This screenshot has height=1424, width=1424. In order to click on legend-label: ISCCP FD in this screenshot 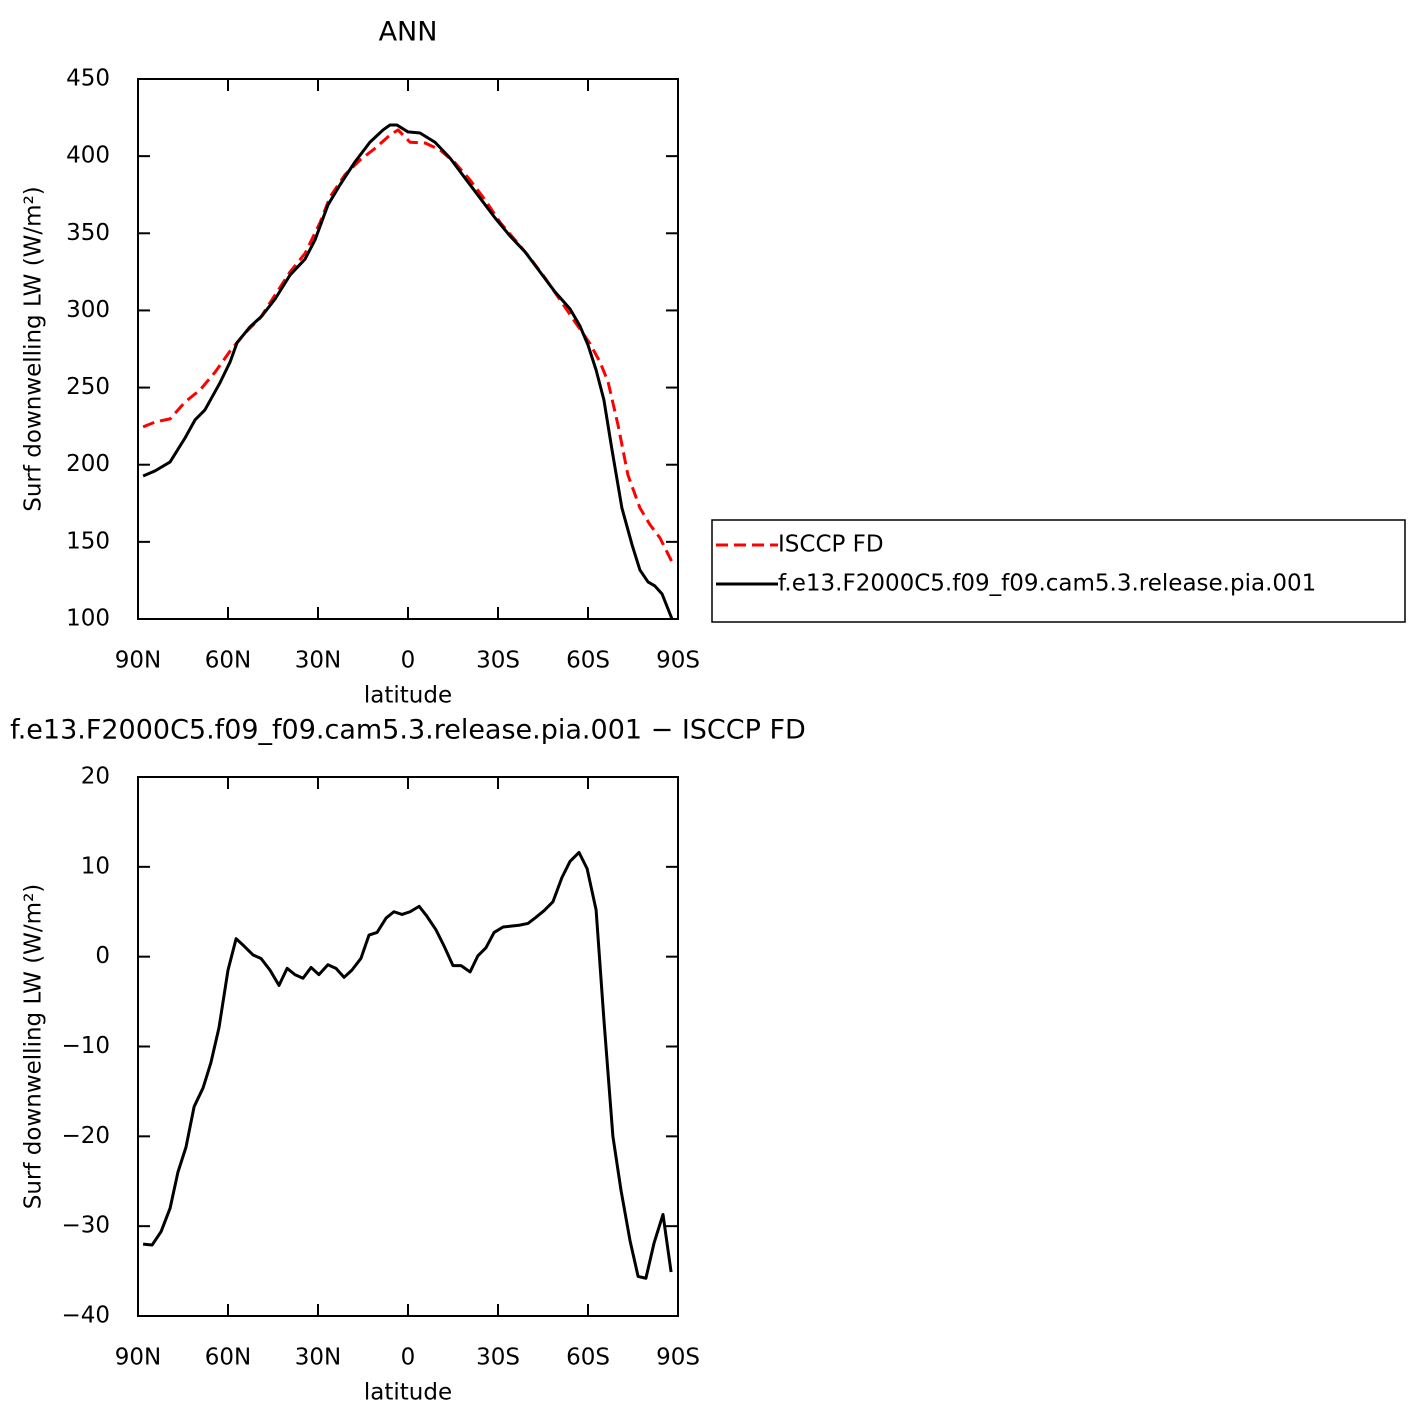, I will do `click(831, 545)`.